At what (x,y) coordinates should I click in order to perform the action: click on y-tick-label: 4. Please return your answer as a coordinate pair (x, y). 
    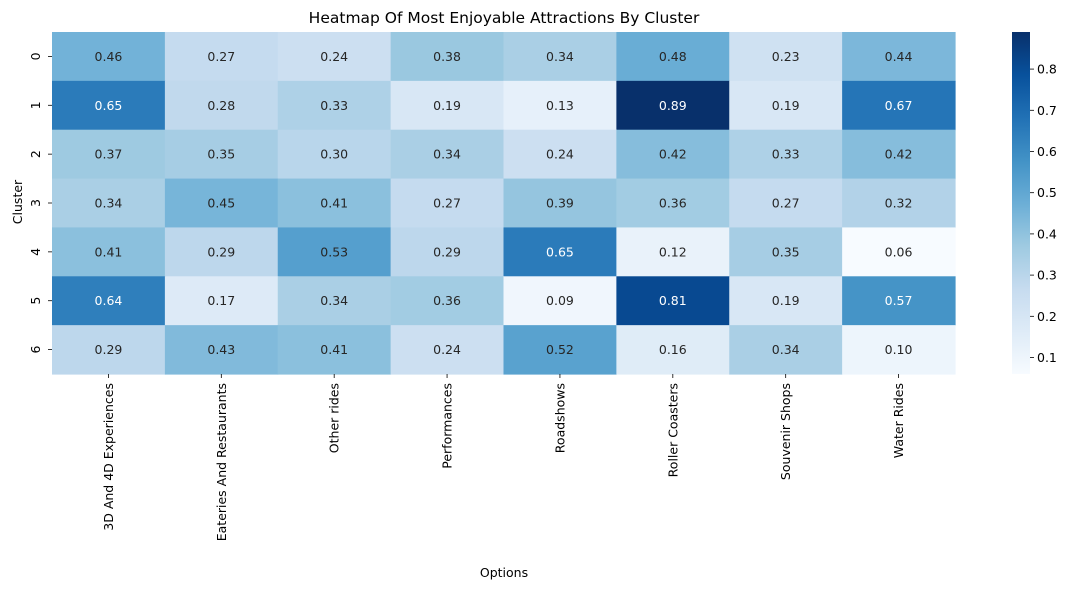
    Looking at the image, I should click on (35, 252).